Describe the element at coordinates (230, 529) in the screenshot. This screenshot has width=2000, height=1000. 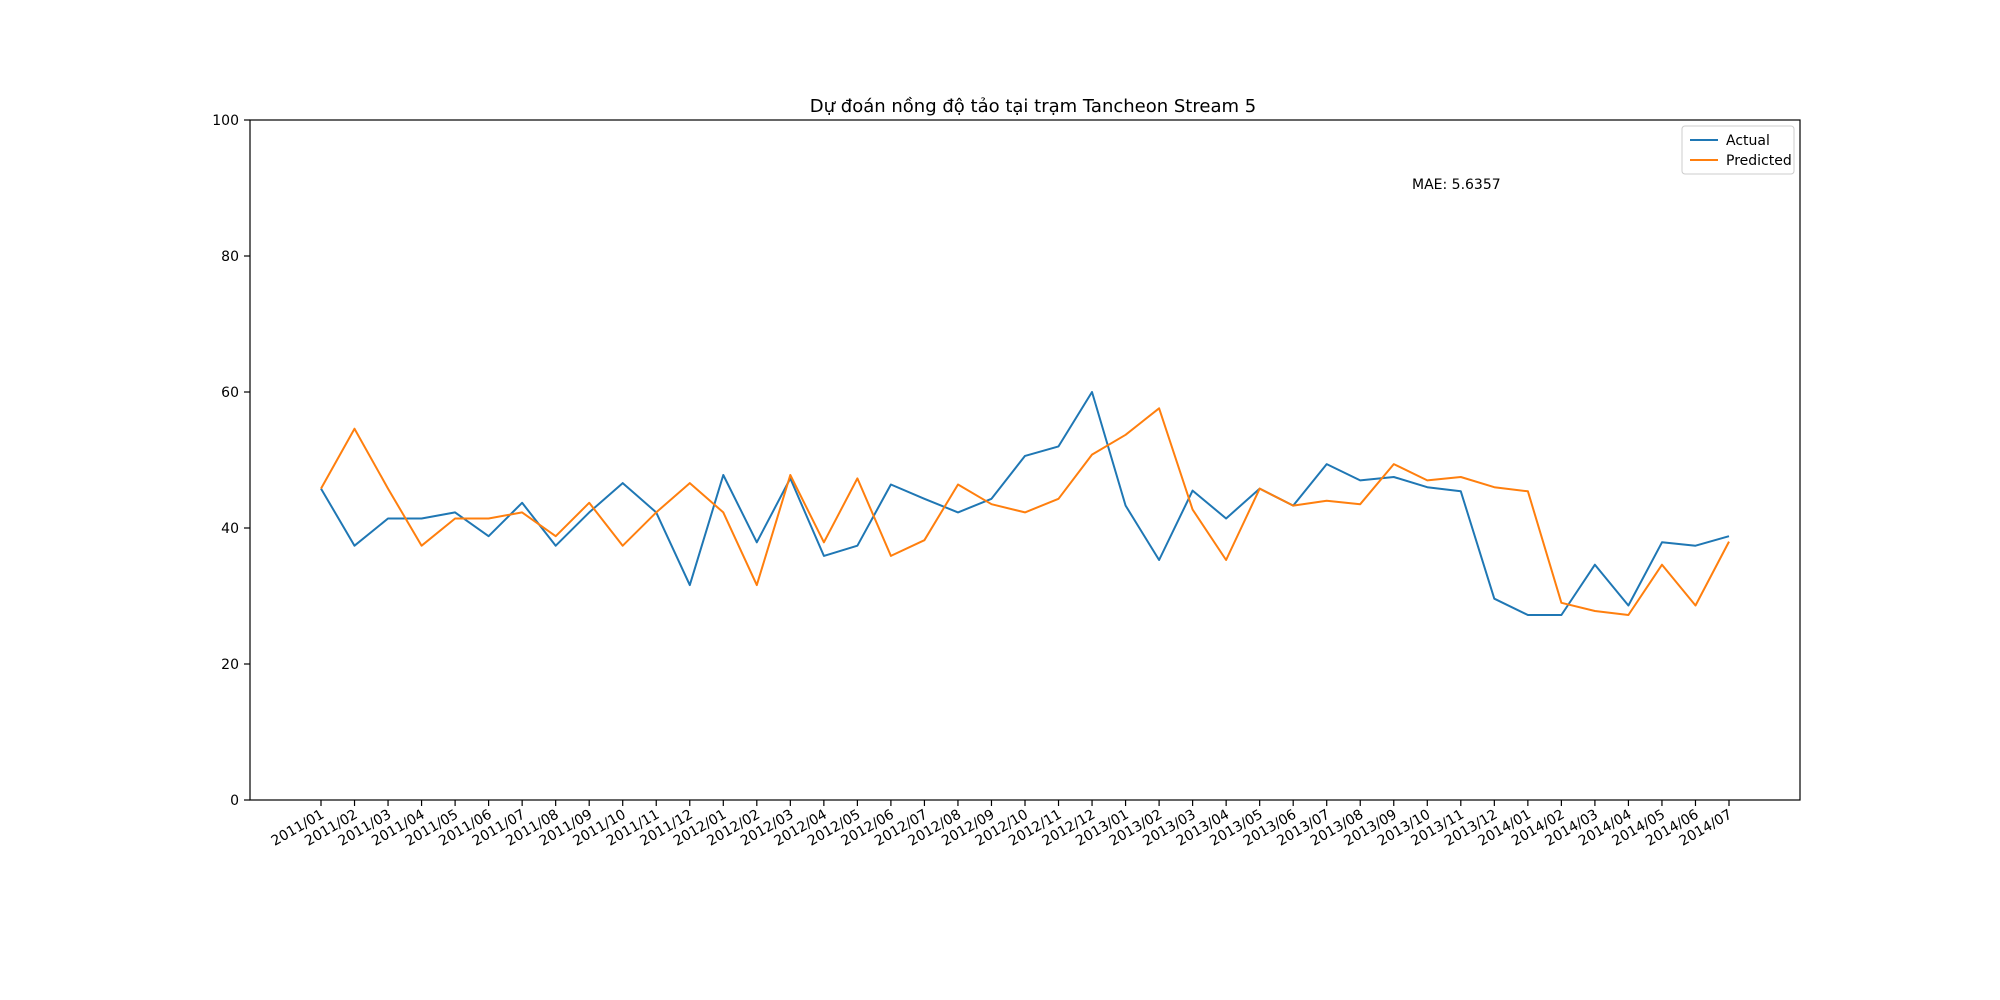
I see `y-tick-label: 40` at that location.